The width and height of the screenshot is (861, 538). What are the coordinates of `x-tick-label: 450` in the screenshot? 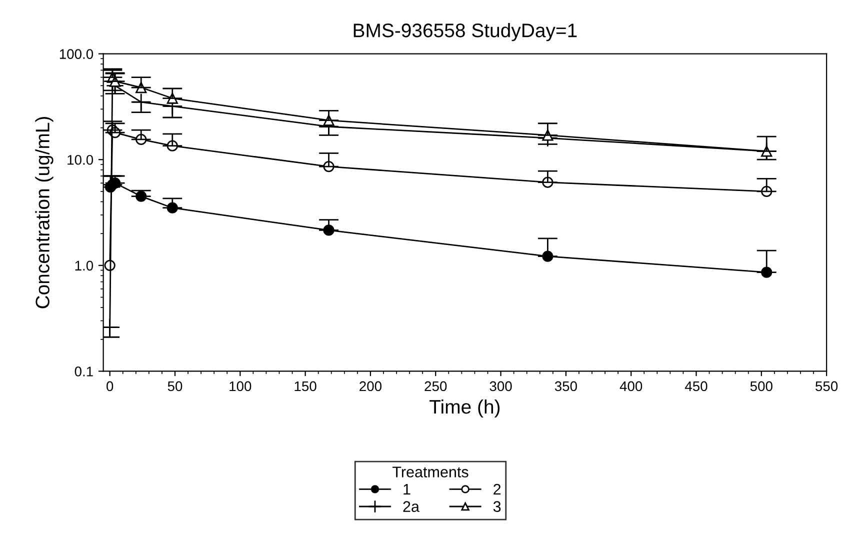 It's located at (696, 386).